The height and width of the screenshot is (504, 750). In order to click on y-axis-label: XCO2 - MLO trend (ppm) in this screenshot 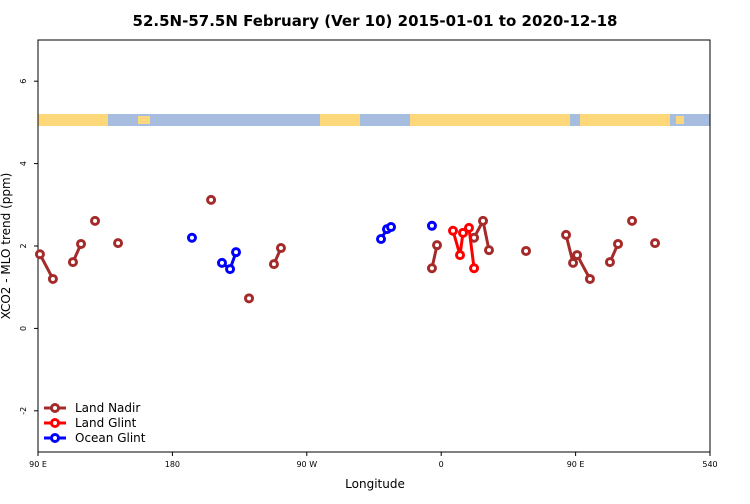, I will do `click(6, 246)`.